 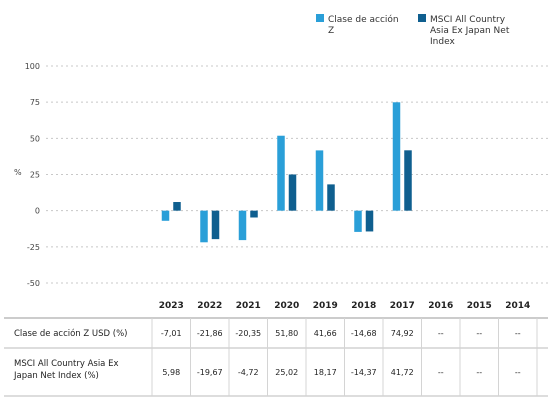 What do you see at coordinates (33, 247) in the screenshot?
I see `y-tick-label: -25` at bounding box center [33, 247].